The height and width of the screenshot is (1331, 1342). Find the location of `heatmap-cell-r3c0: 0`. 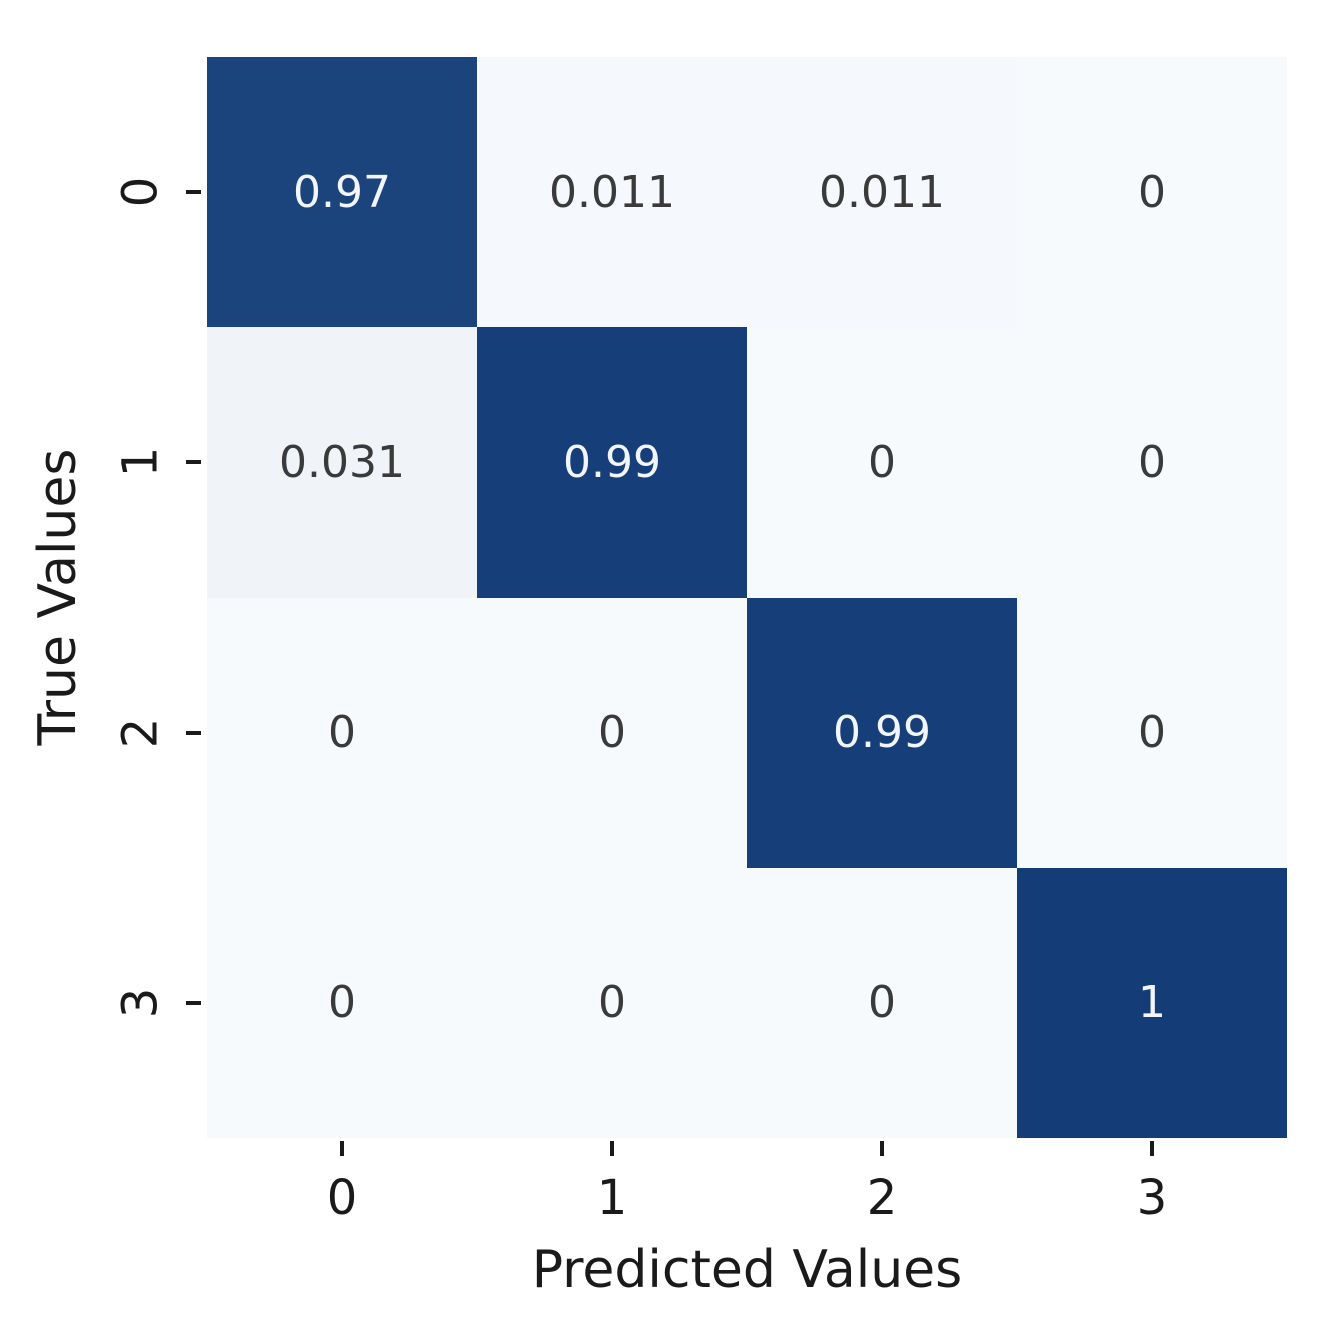

heatmap-cell-r3c0: 0 is located at coordinates (342, 1002).